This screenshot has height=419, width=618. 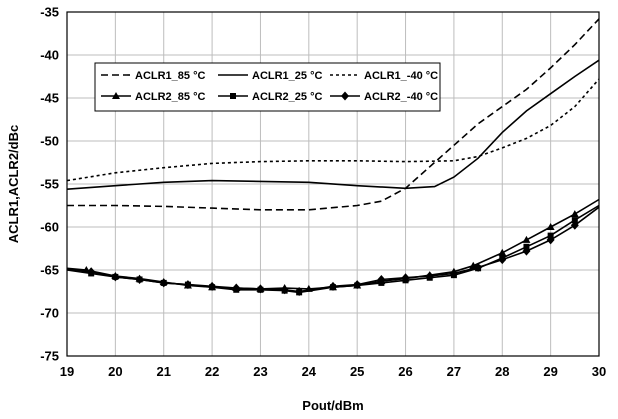 I want to click on y-tick-labels: -35 -40 -45 -50 -55 -60 -65 -70 -75, so click(x=49, y=184).